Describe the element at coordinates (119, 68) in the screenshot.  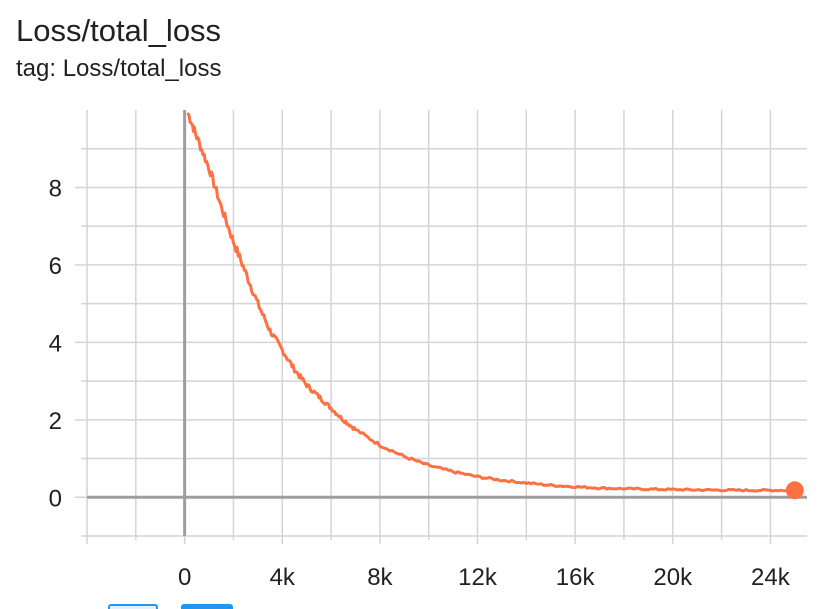
I see `chart-tag-line: tag: Loss/total_loss` at that location.